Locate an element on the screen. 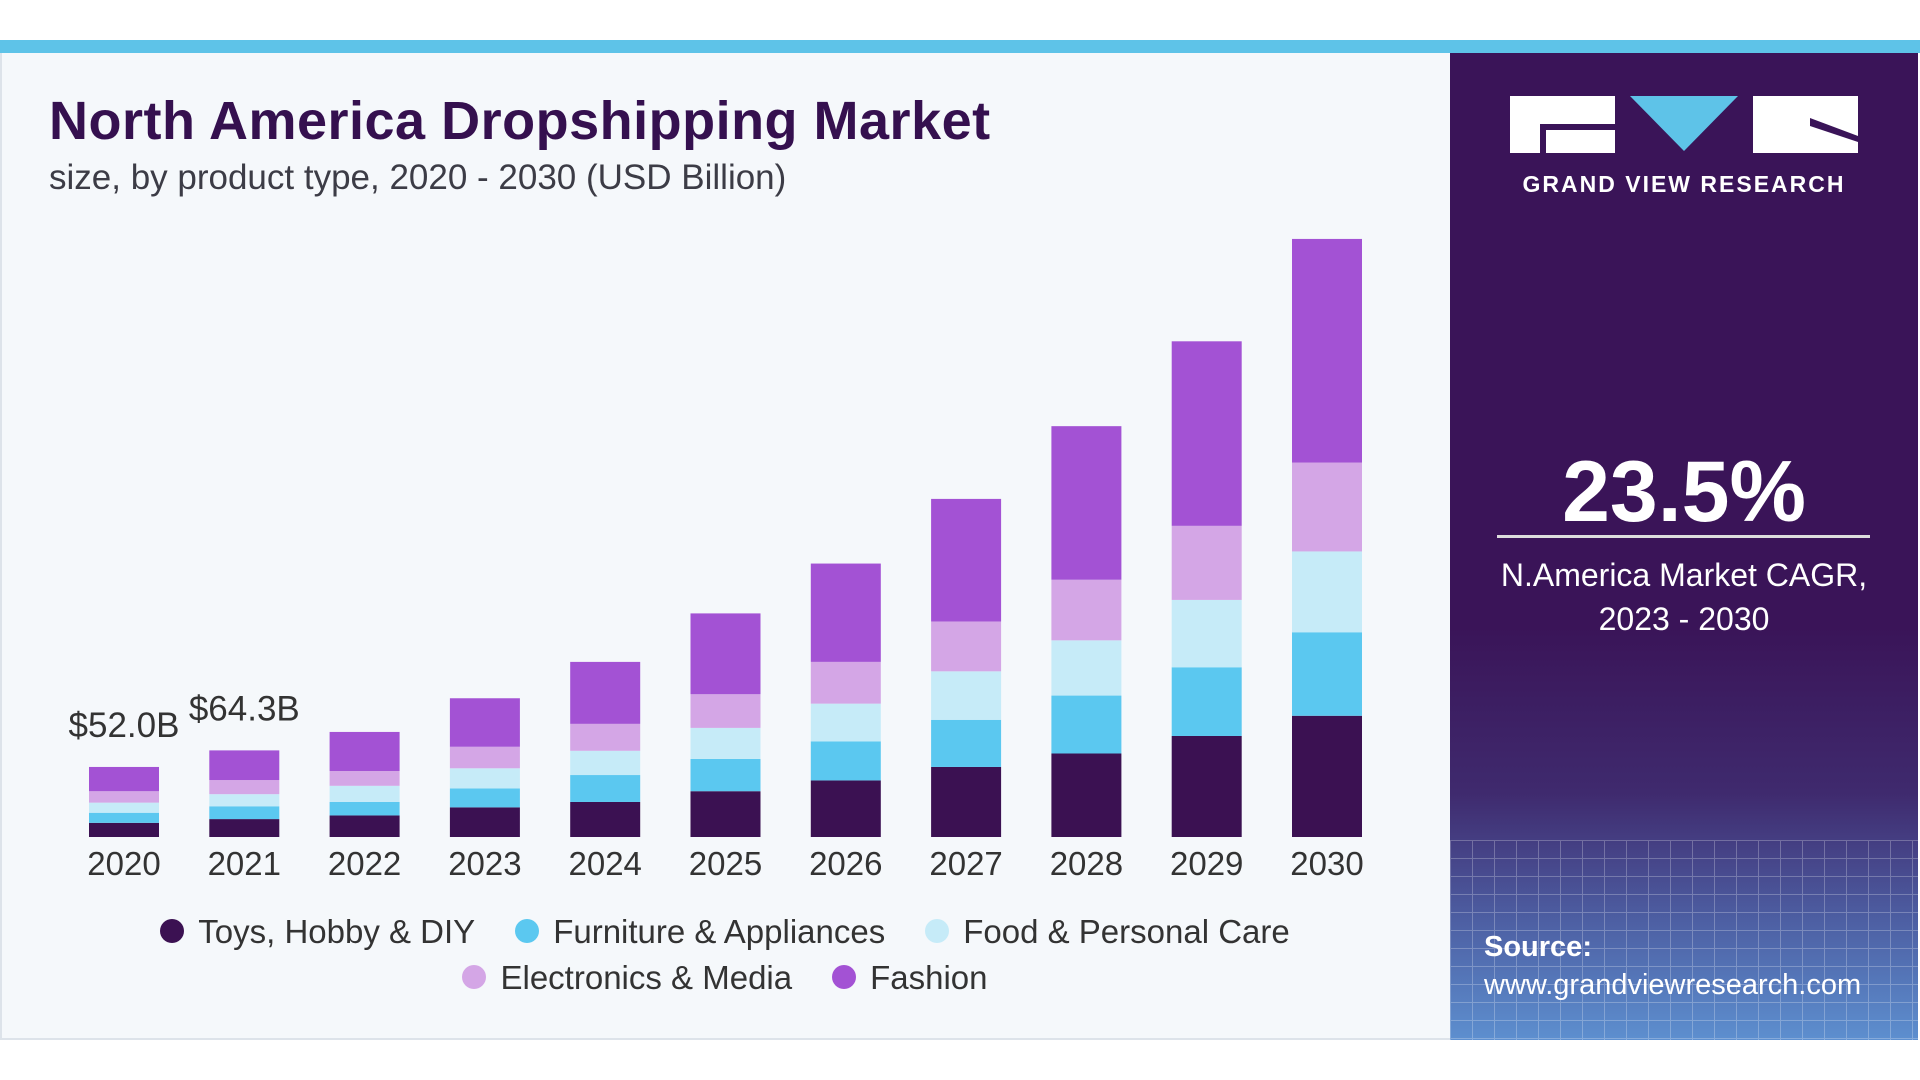 The image size is (1920, 1080). bar-segment-furniture-appliances-2025 is located at coordinates (725, 775).